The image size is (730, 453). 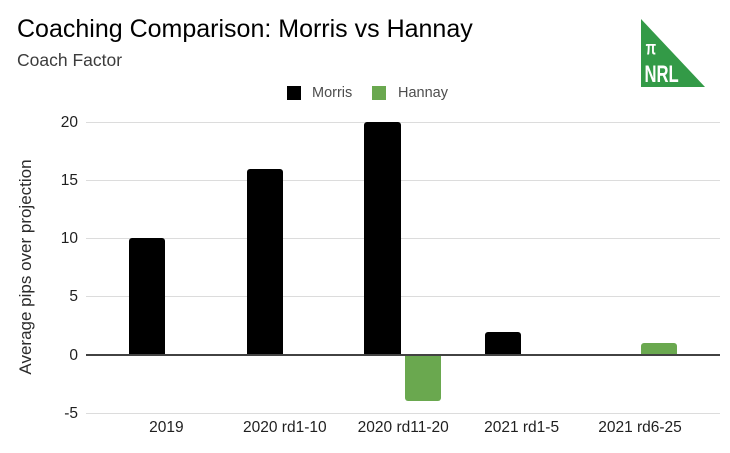 What do you see at coordinates (662, 74) in the screenshot?
I see `svg-text: NRL` at bounding box center [662, 74].